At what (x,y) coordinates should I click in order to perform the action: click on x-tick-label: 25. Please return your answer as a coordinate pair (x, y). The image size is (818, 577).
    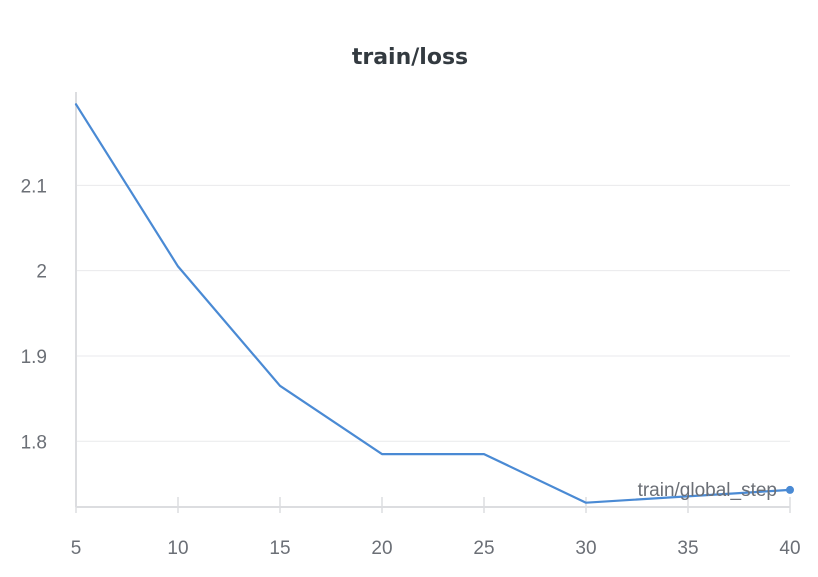
    Looking at the image, I should click on (483, 548).